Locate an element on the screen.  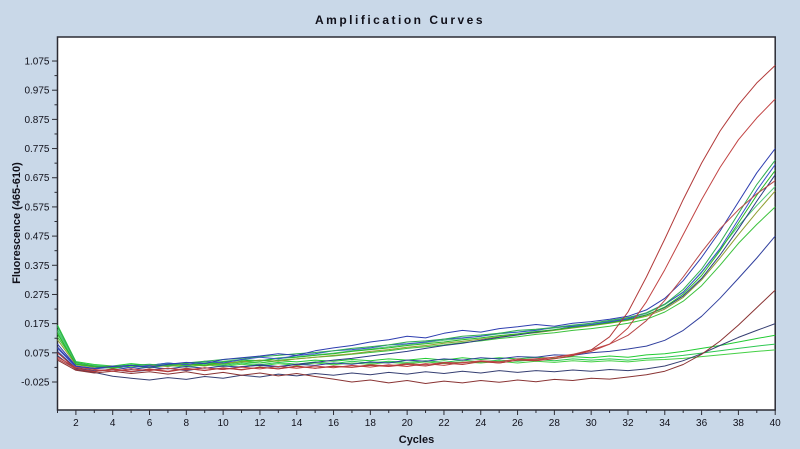
y-tick-label: -0.025 is located at coordinates (35, 383).